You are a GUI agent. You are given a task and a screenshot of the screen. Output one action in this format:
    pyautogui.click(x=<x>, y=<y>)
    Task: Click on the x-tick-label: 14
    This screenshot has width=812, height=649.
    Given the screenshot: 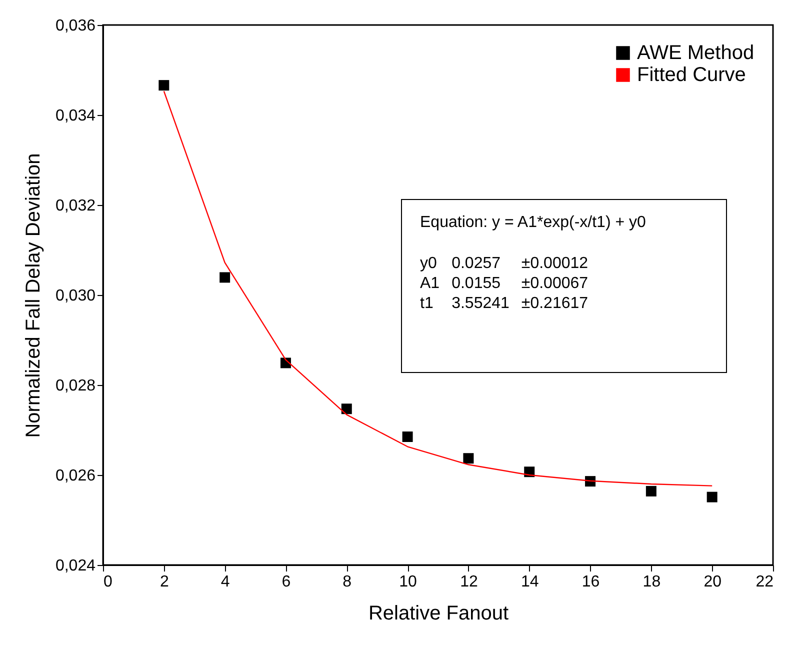 What is the action you would take?
    pyautogui.click(x=529, y=582)
    